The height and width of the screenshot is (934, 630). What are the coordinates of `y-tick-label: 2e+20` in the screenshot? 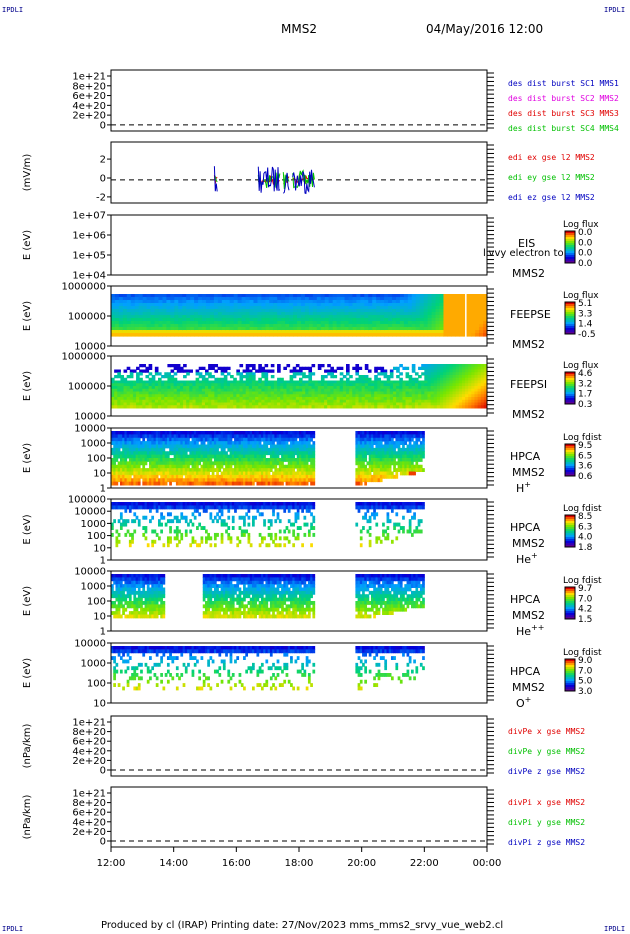 It's located at (89, 116).